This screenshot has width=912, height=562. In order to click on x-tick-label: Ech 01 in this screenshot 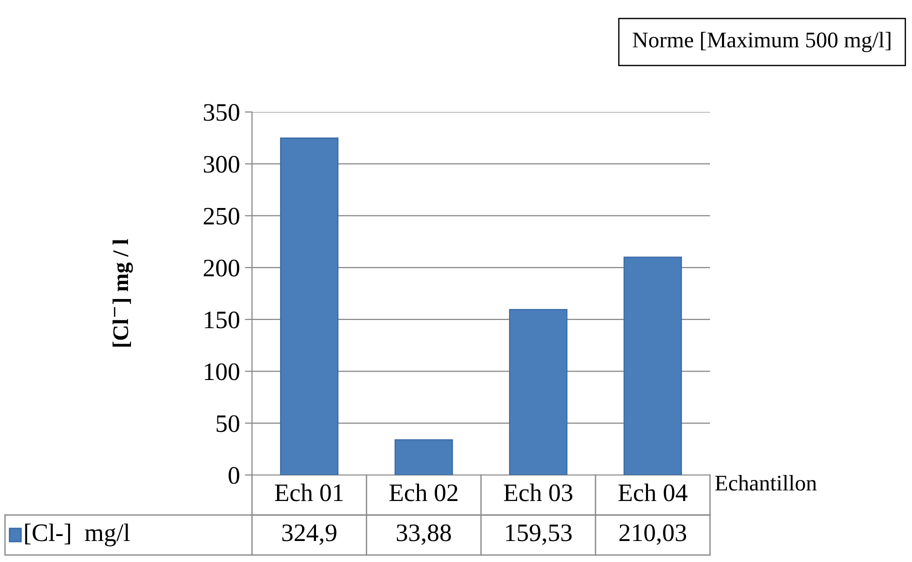, I will do `click(308, 493)`.